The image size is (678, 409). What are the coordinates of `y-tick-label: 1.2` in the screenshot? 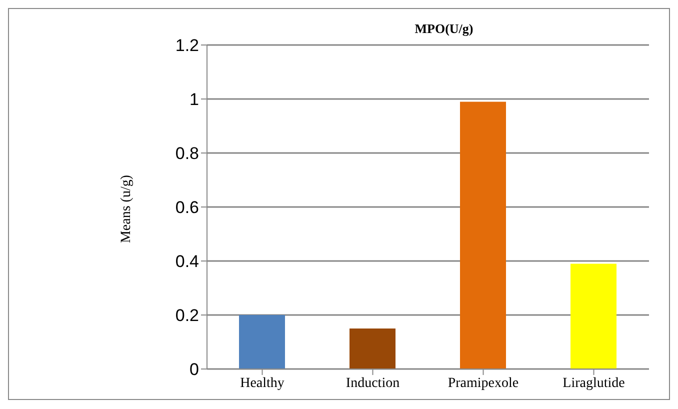 It's located at (187, 46).